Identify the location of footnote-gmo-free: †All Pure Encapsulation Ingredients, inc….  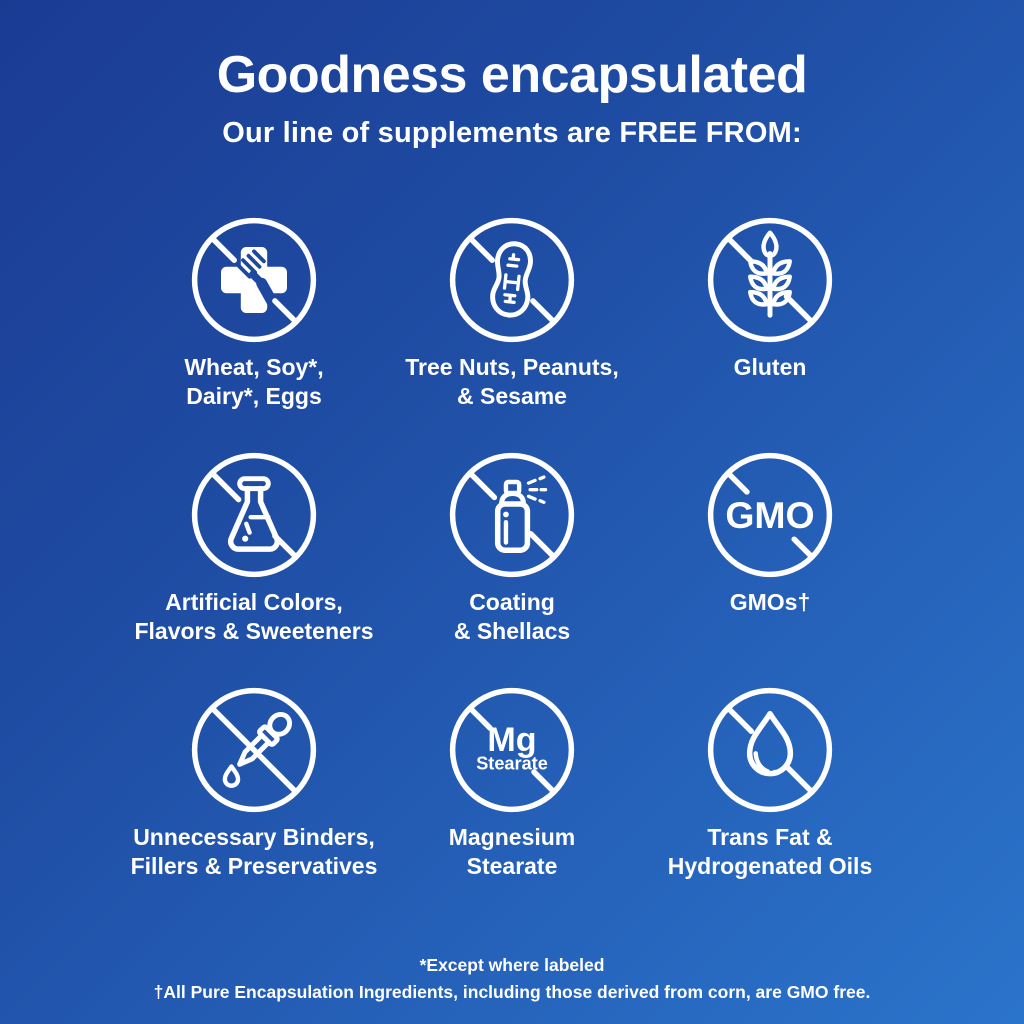
(512, 992).